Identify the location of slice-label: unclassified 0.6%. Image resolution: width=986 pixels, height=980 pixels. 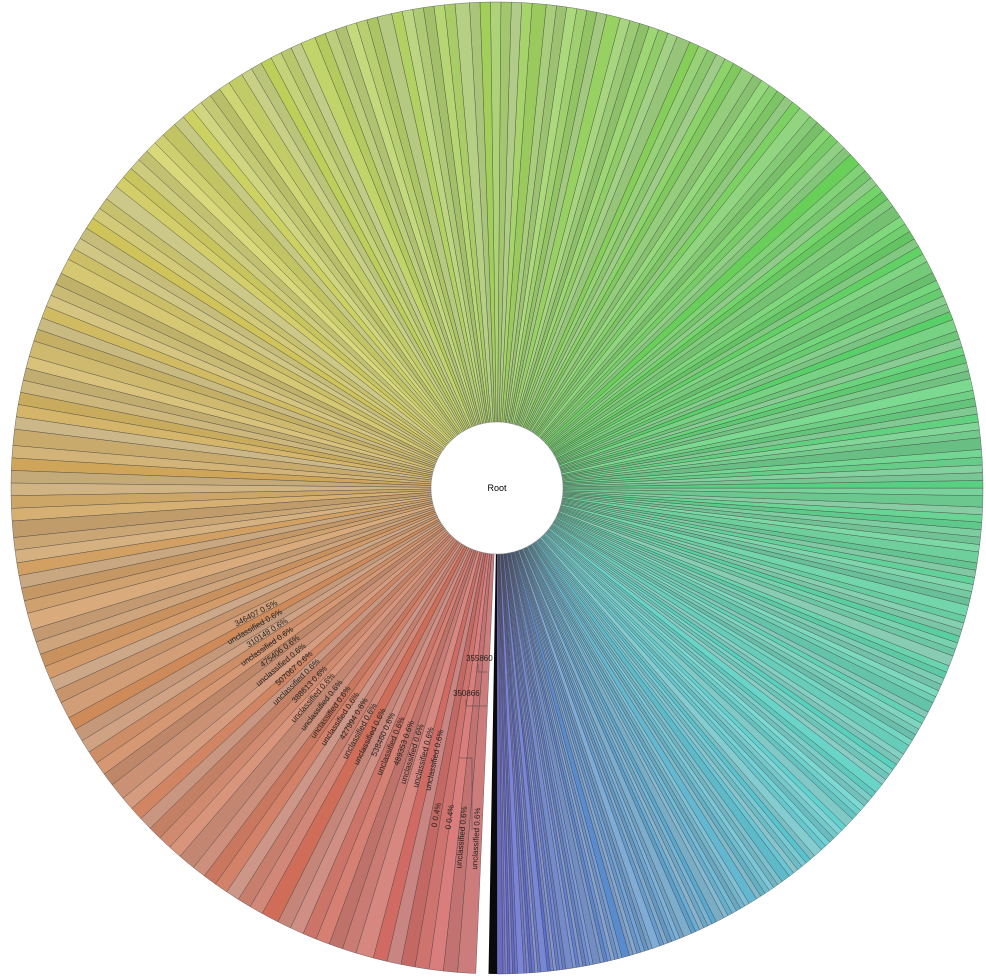
(476, 838).